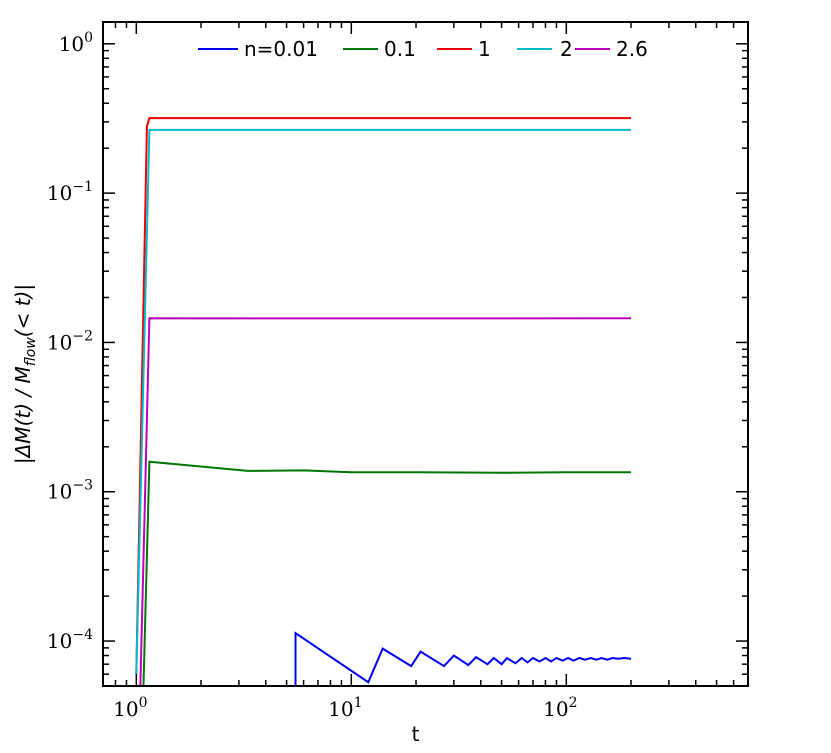  I want to click on y-tick-label-2: 10⁻², so click(70, 341).